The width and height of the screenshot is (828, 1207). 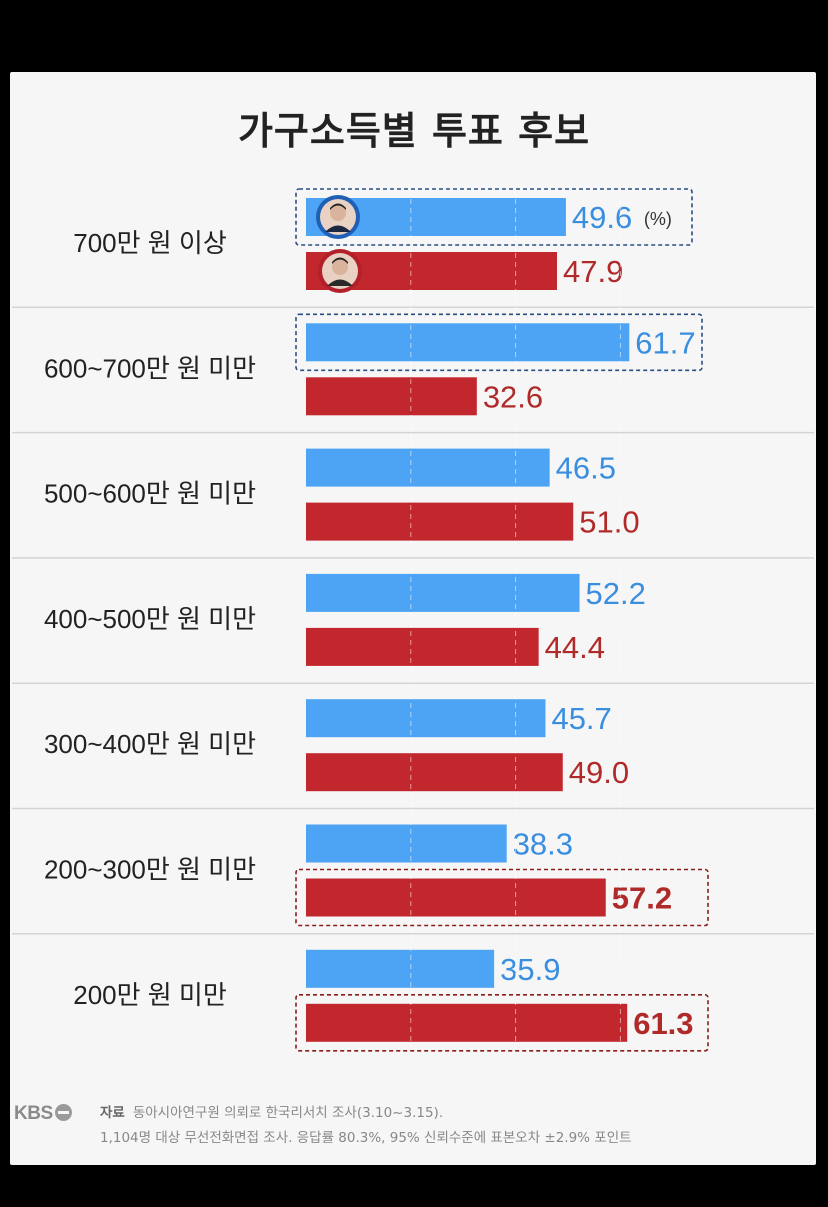 I want to click on value-label-red: 49.0, so click(x=599, y=772).